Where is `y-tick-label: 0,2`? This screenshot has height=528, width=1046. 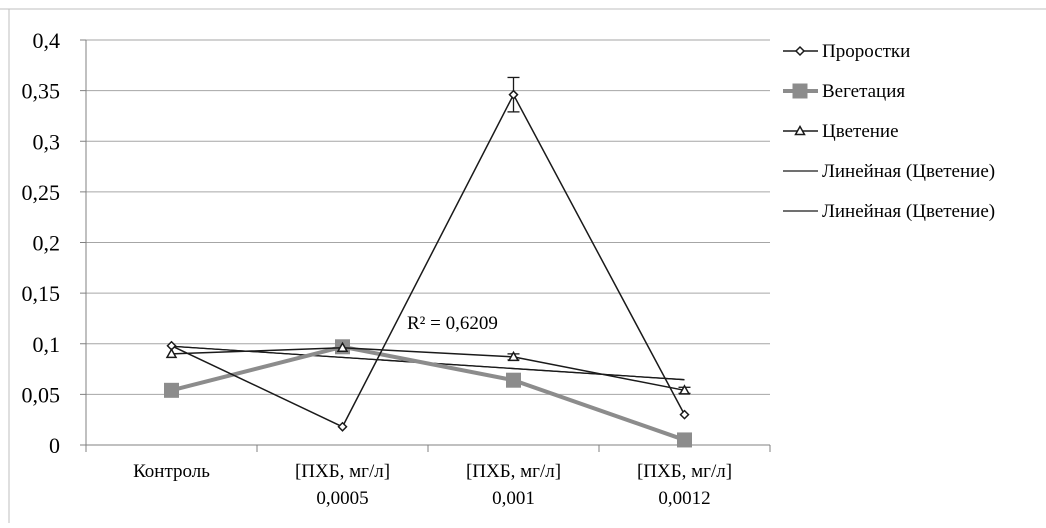
y-tick-label: 0,2 is located at coordinates (47, 243).